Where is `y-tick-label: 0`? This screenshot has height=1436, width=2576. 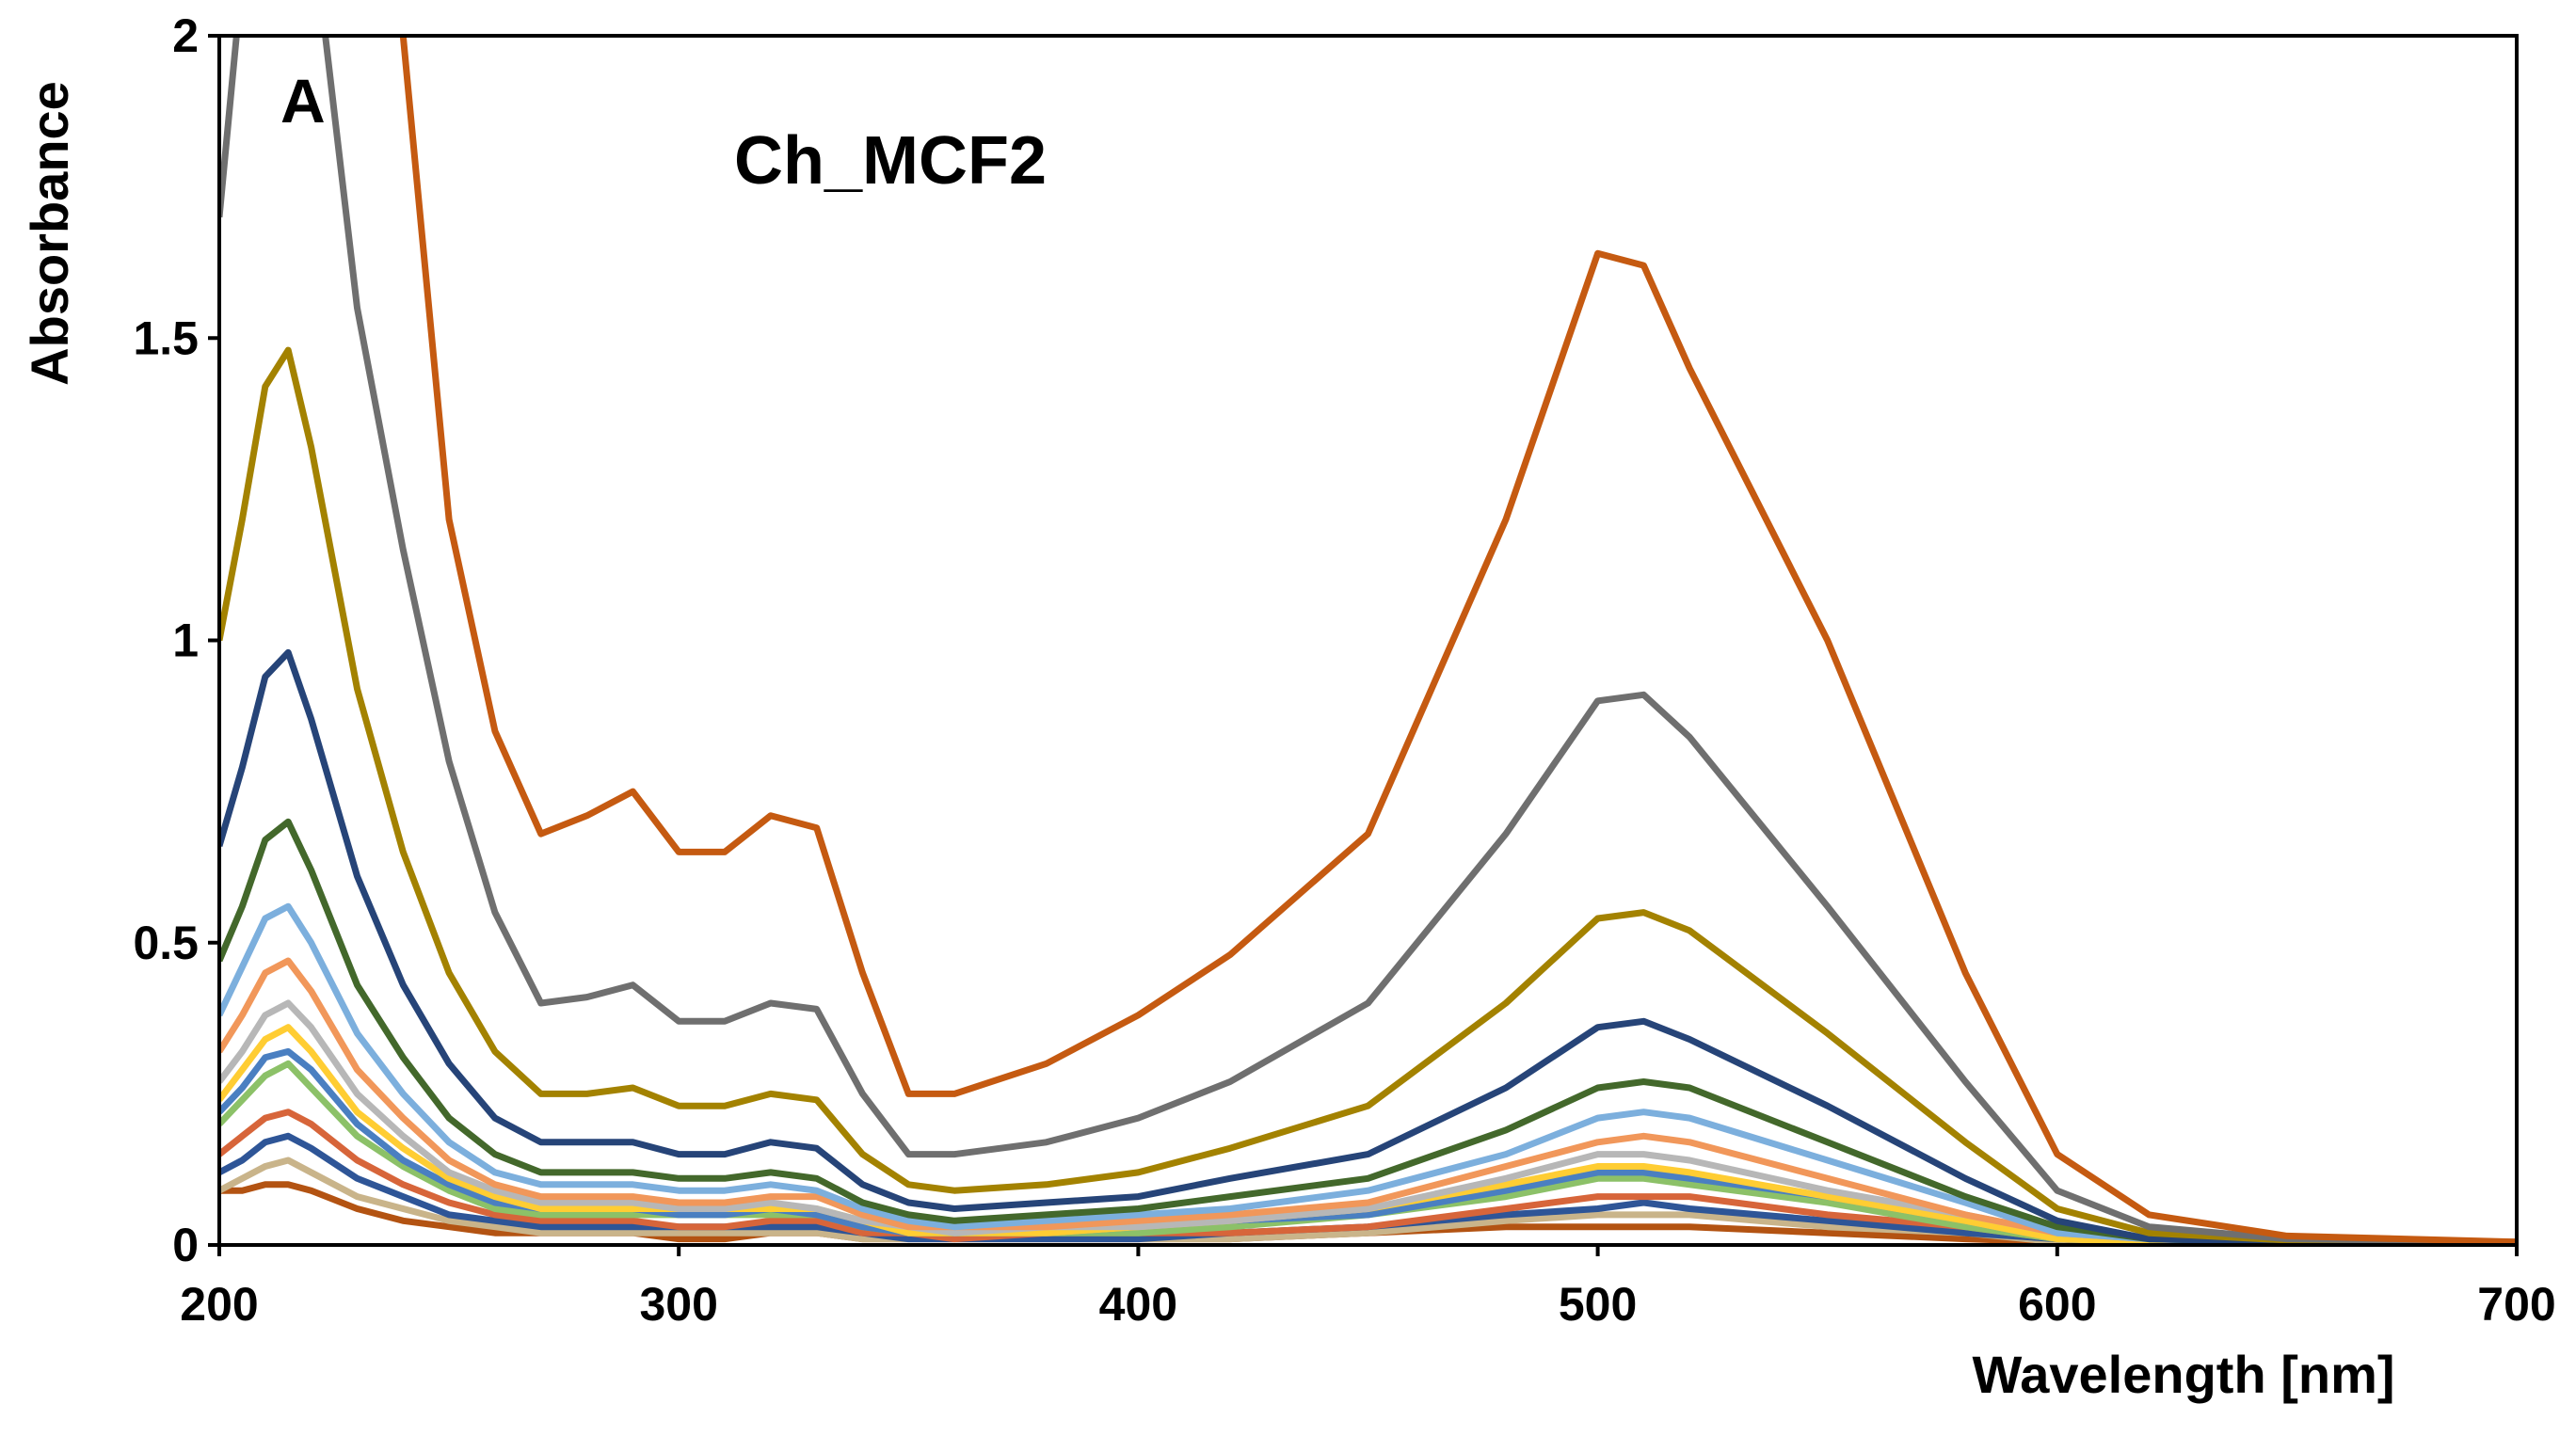
y-tick-label: 0 is located at coordinates (185, 1245).